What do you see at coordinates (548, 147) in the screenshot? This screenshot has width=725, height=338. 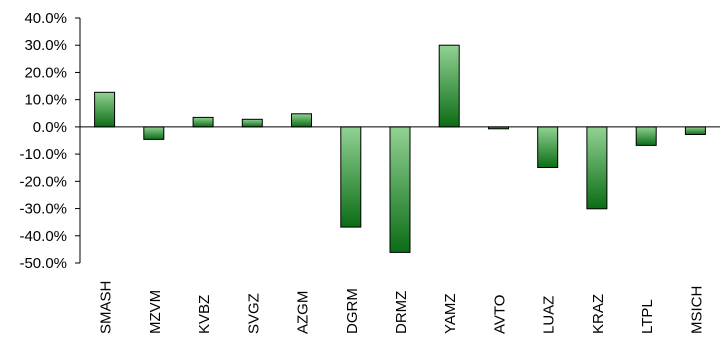 I see `bar-luaz` at bounding box center [548, 147].